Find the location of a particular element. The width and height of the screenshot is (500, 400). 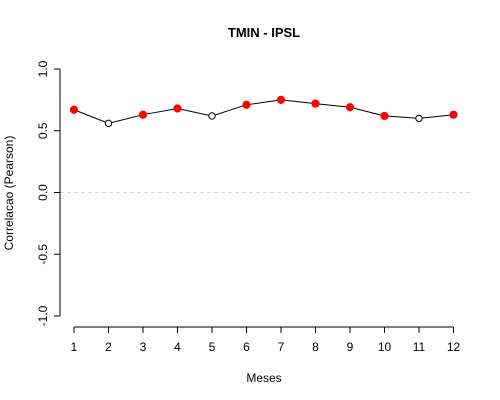

y-tick-label: -0.5 is located at coordinates (43, 254).